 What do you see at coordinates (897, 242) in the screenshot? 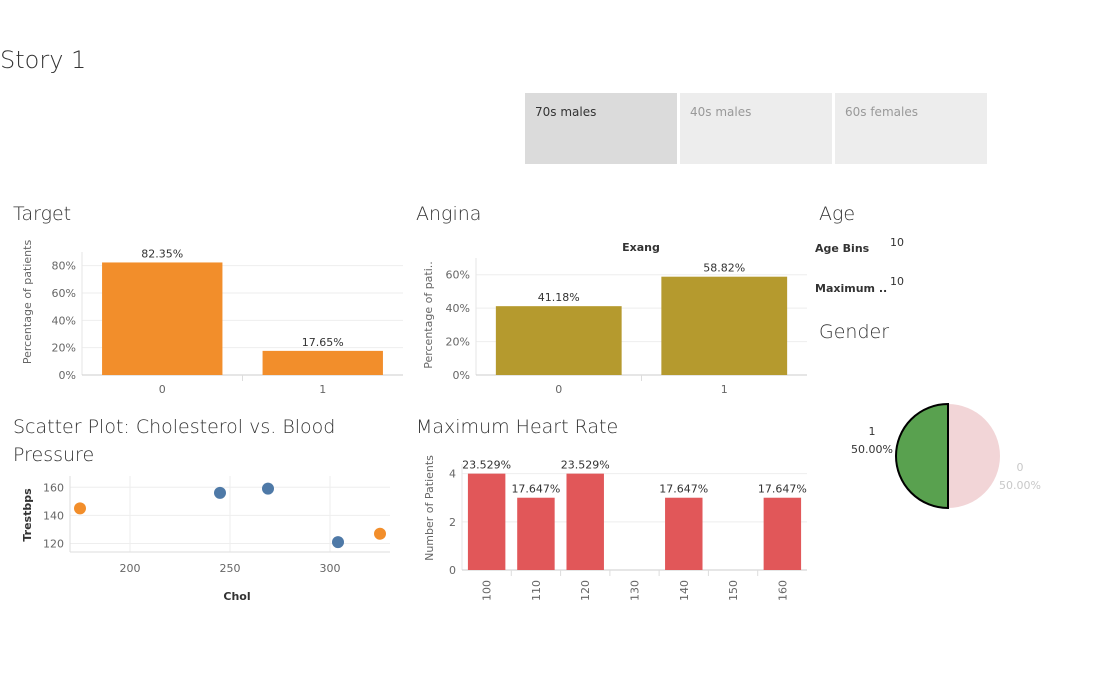
I see `age-bins-value: 10` at bounding box center [897, 242].